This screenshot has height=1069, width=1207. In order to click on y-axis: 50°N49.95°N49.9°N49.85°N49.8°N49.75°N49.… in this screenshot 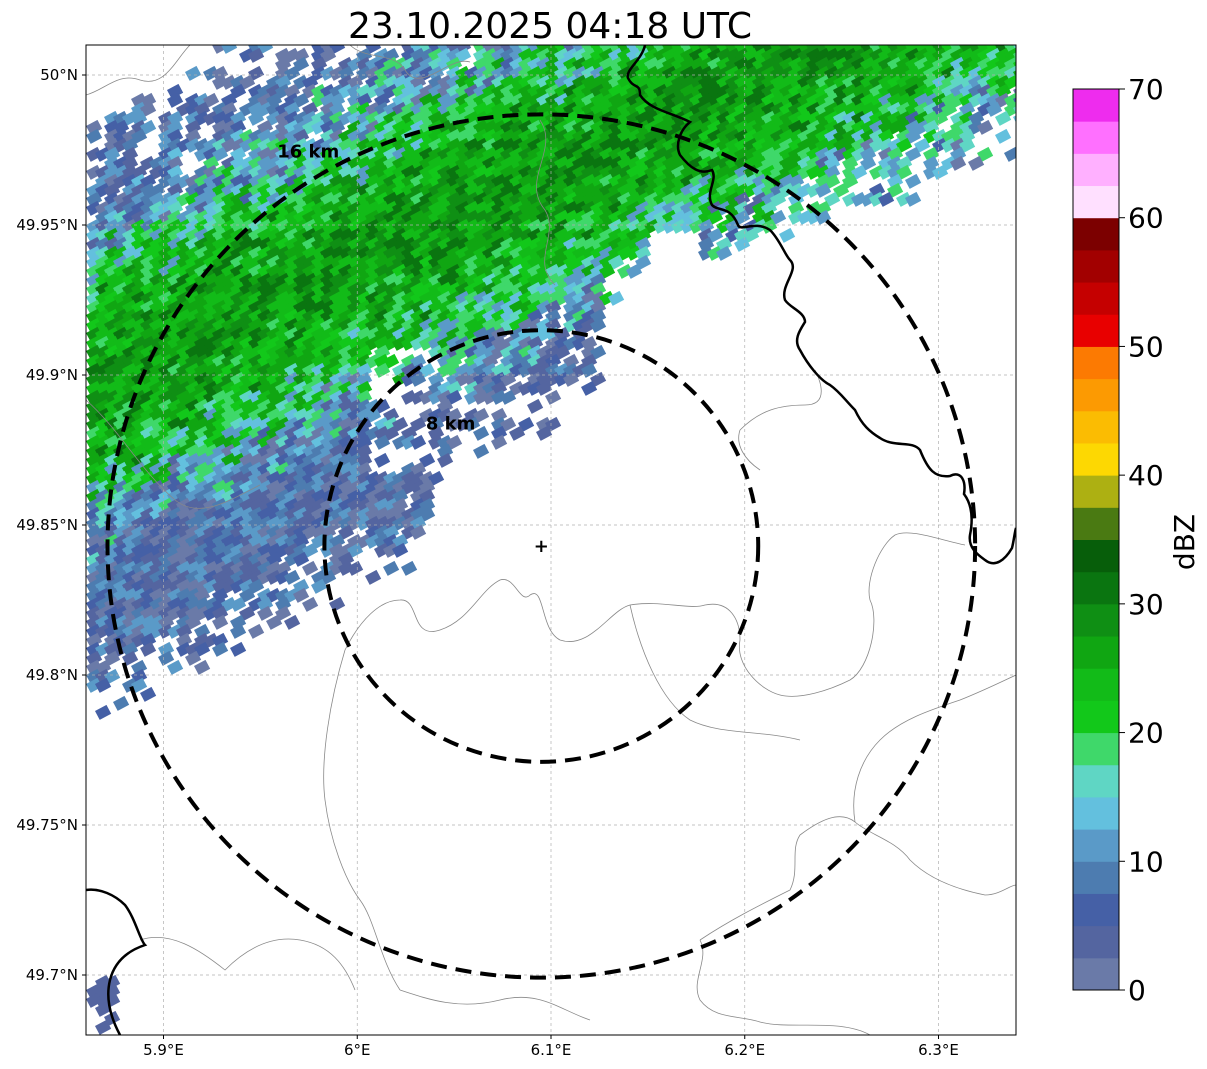, I will do `click(51, 525)`.